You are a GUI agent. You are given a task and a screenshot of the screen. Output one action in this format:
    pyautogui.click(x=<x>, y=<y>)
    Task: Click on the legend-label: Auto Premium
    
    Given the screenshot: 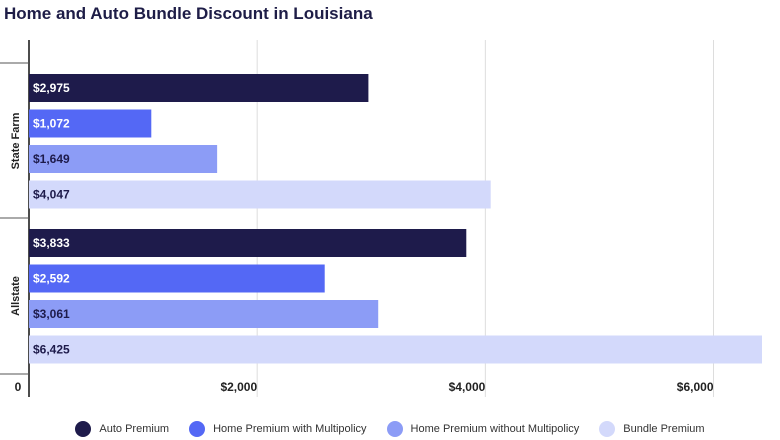 What is the action you would take?
    pyautogui.click(x=134, y=429)
    